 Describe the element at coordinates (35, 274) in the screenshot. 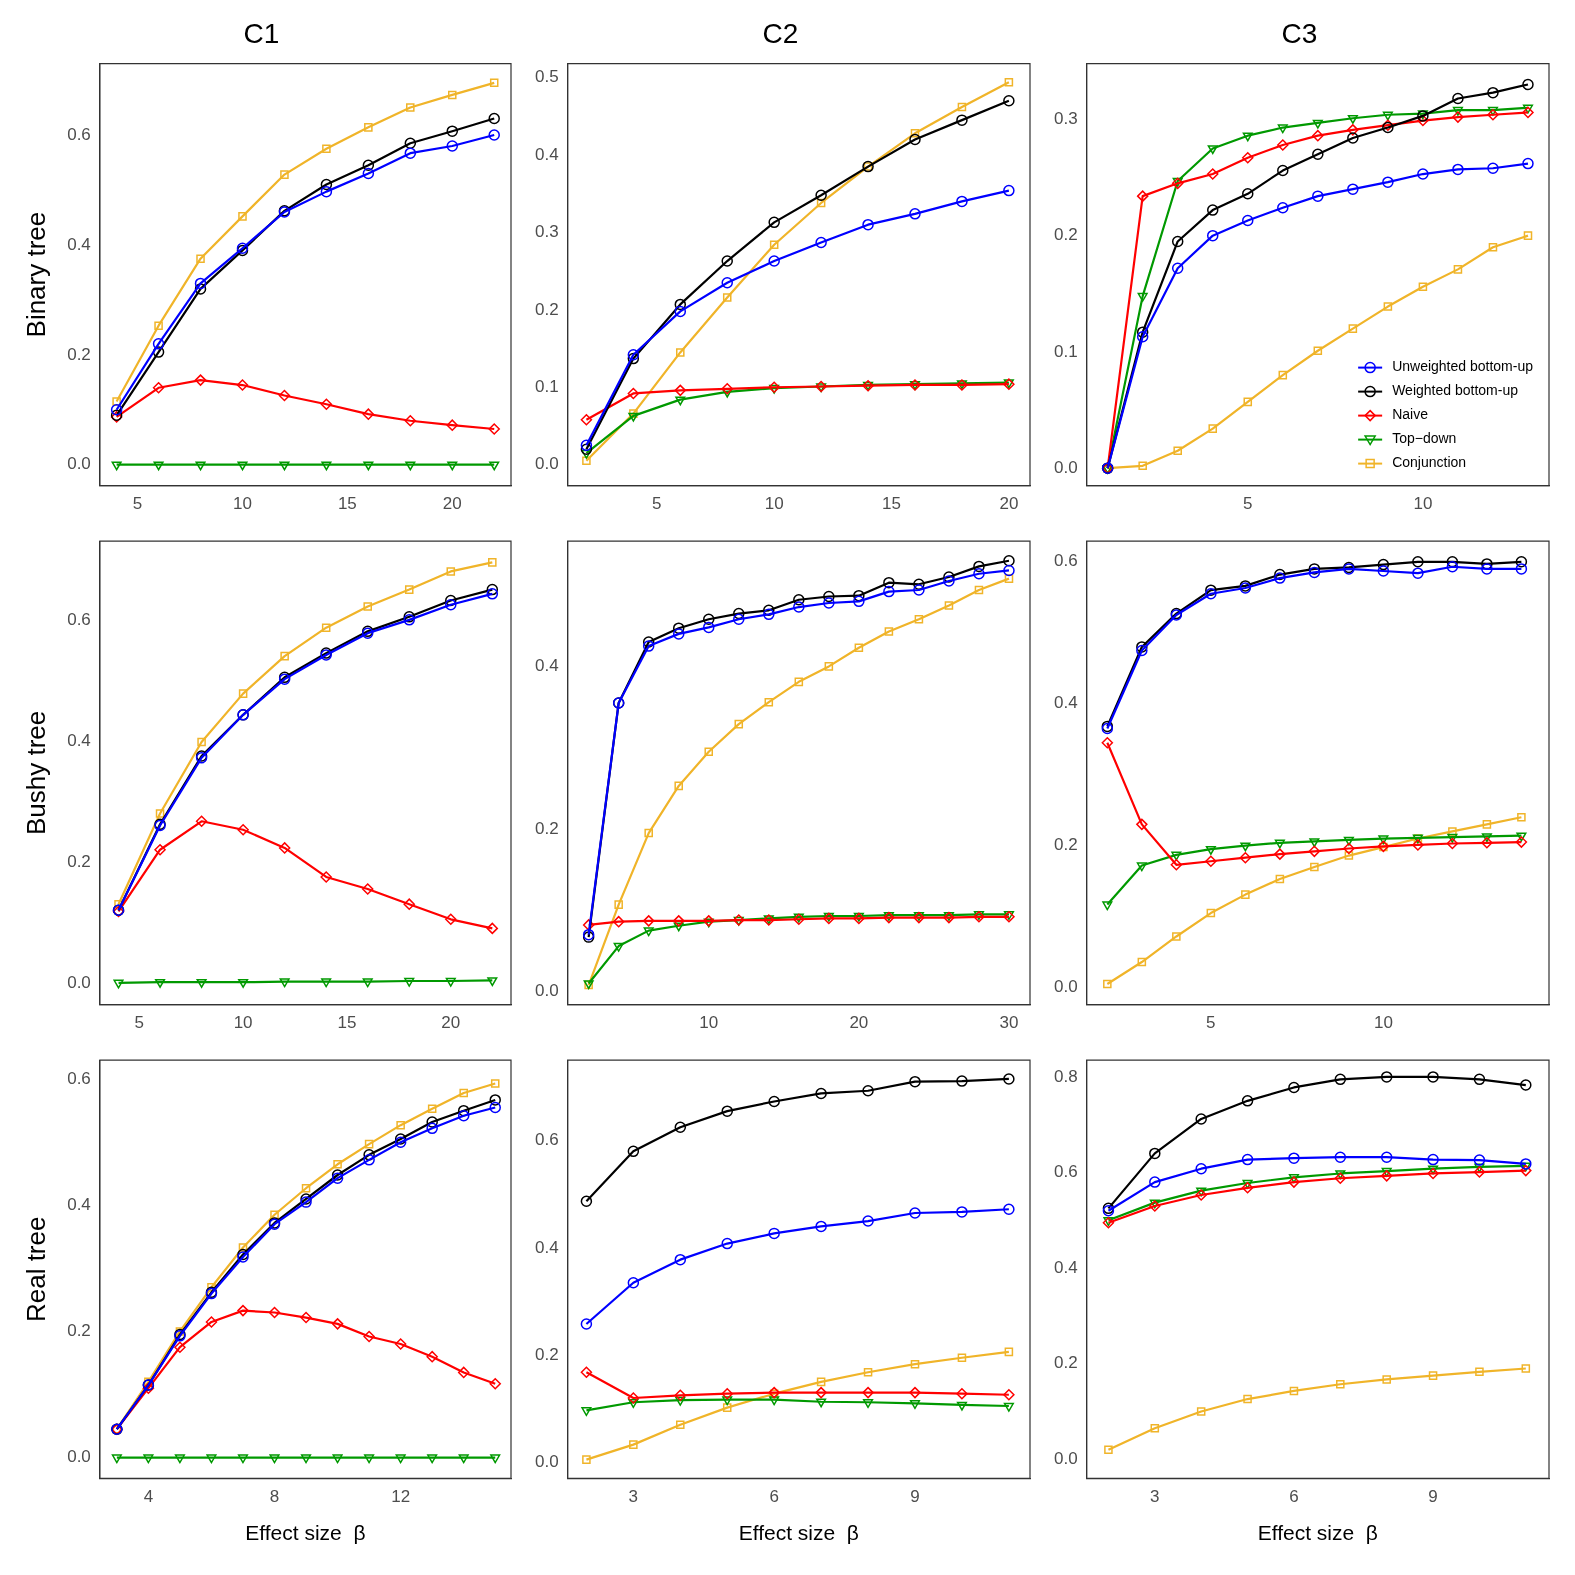

I see `y-axis-title: Binary tree` at that location.